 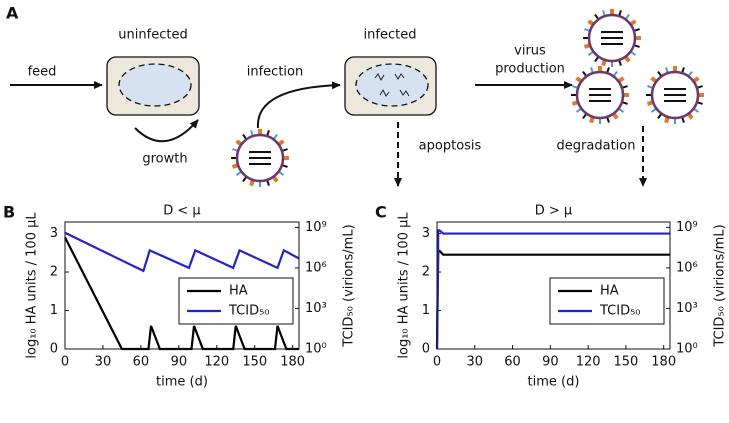 I want to click on panel-label: A, so click(x=12, y=13).